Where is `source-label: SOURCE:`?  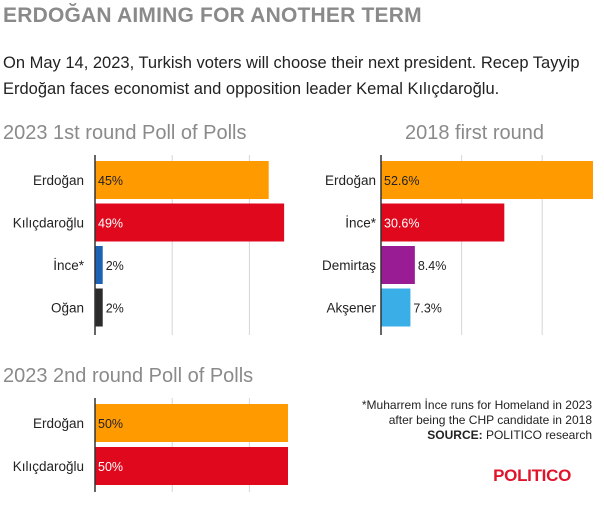
source-label: SOURCE: is located at coordinates (455, 435).